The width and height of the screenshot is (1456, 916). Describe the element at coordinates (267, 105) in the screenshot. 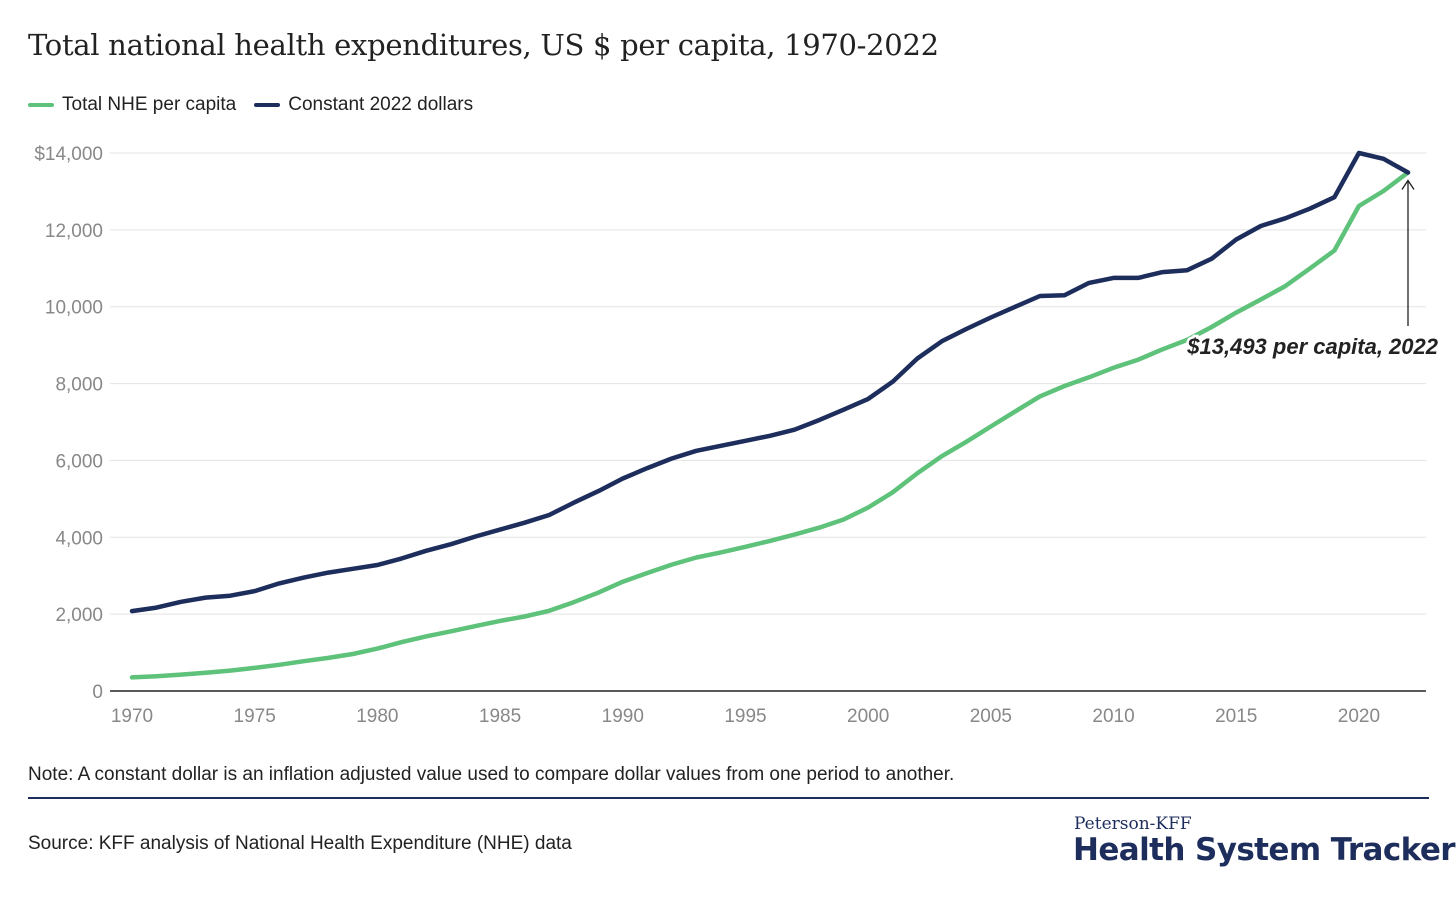

I see `legend-swatch-constant` at that location.